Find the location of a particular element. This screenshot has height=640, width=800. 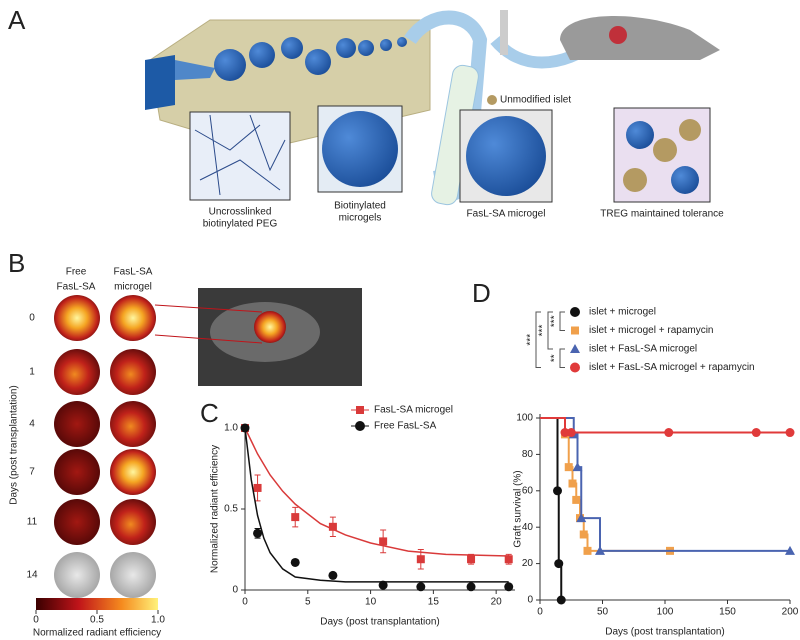

colorbar-tick-label: 1.0 is located at coordinates (158, 620).